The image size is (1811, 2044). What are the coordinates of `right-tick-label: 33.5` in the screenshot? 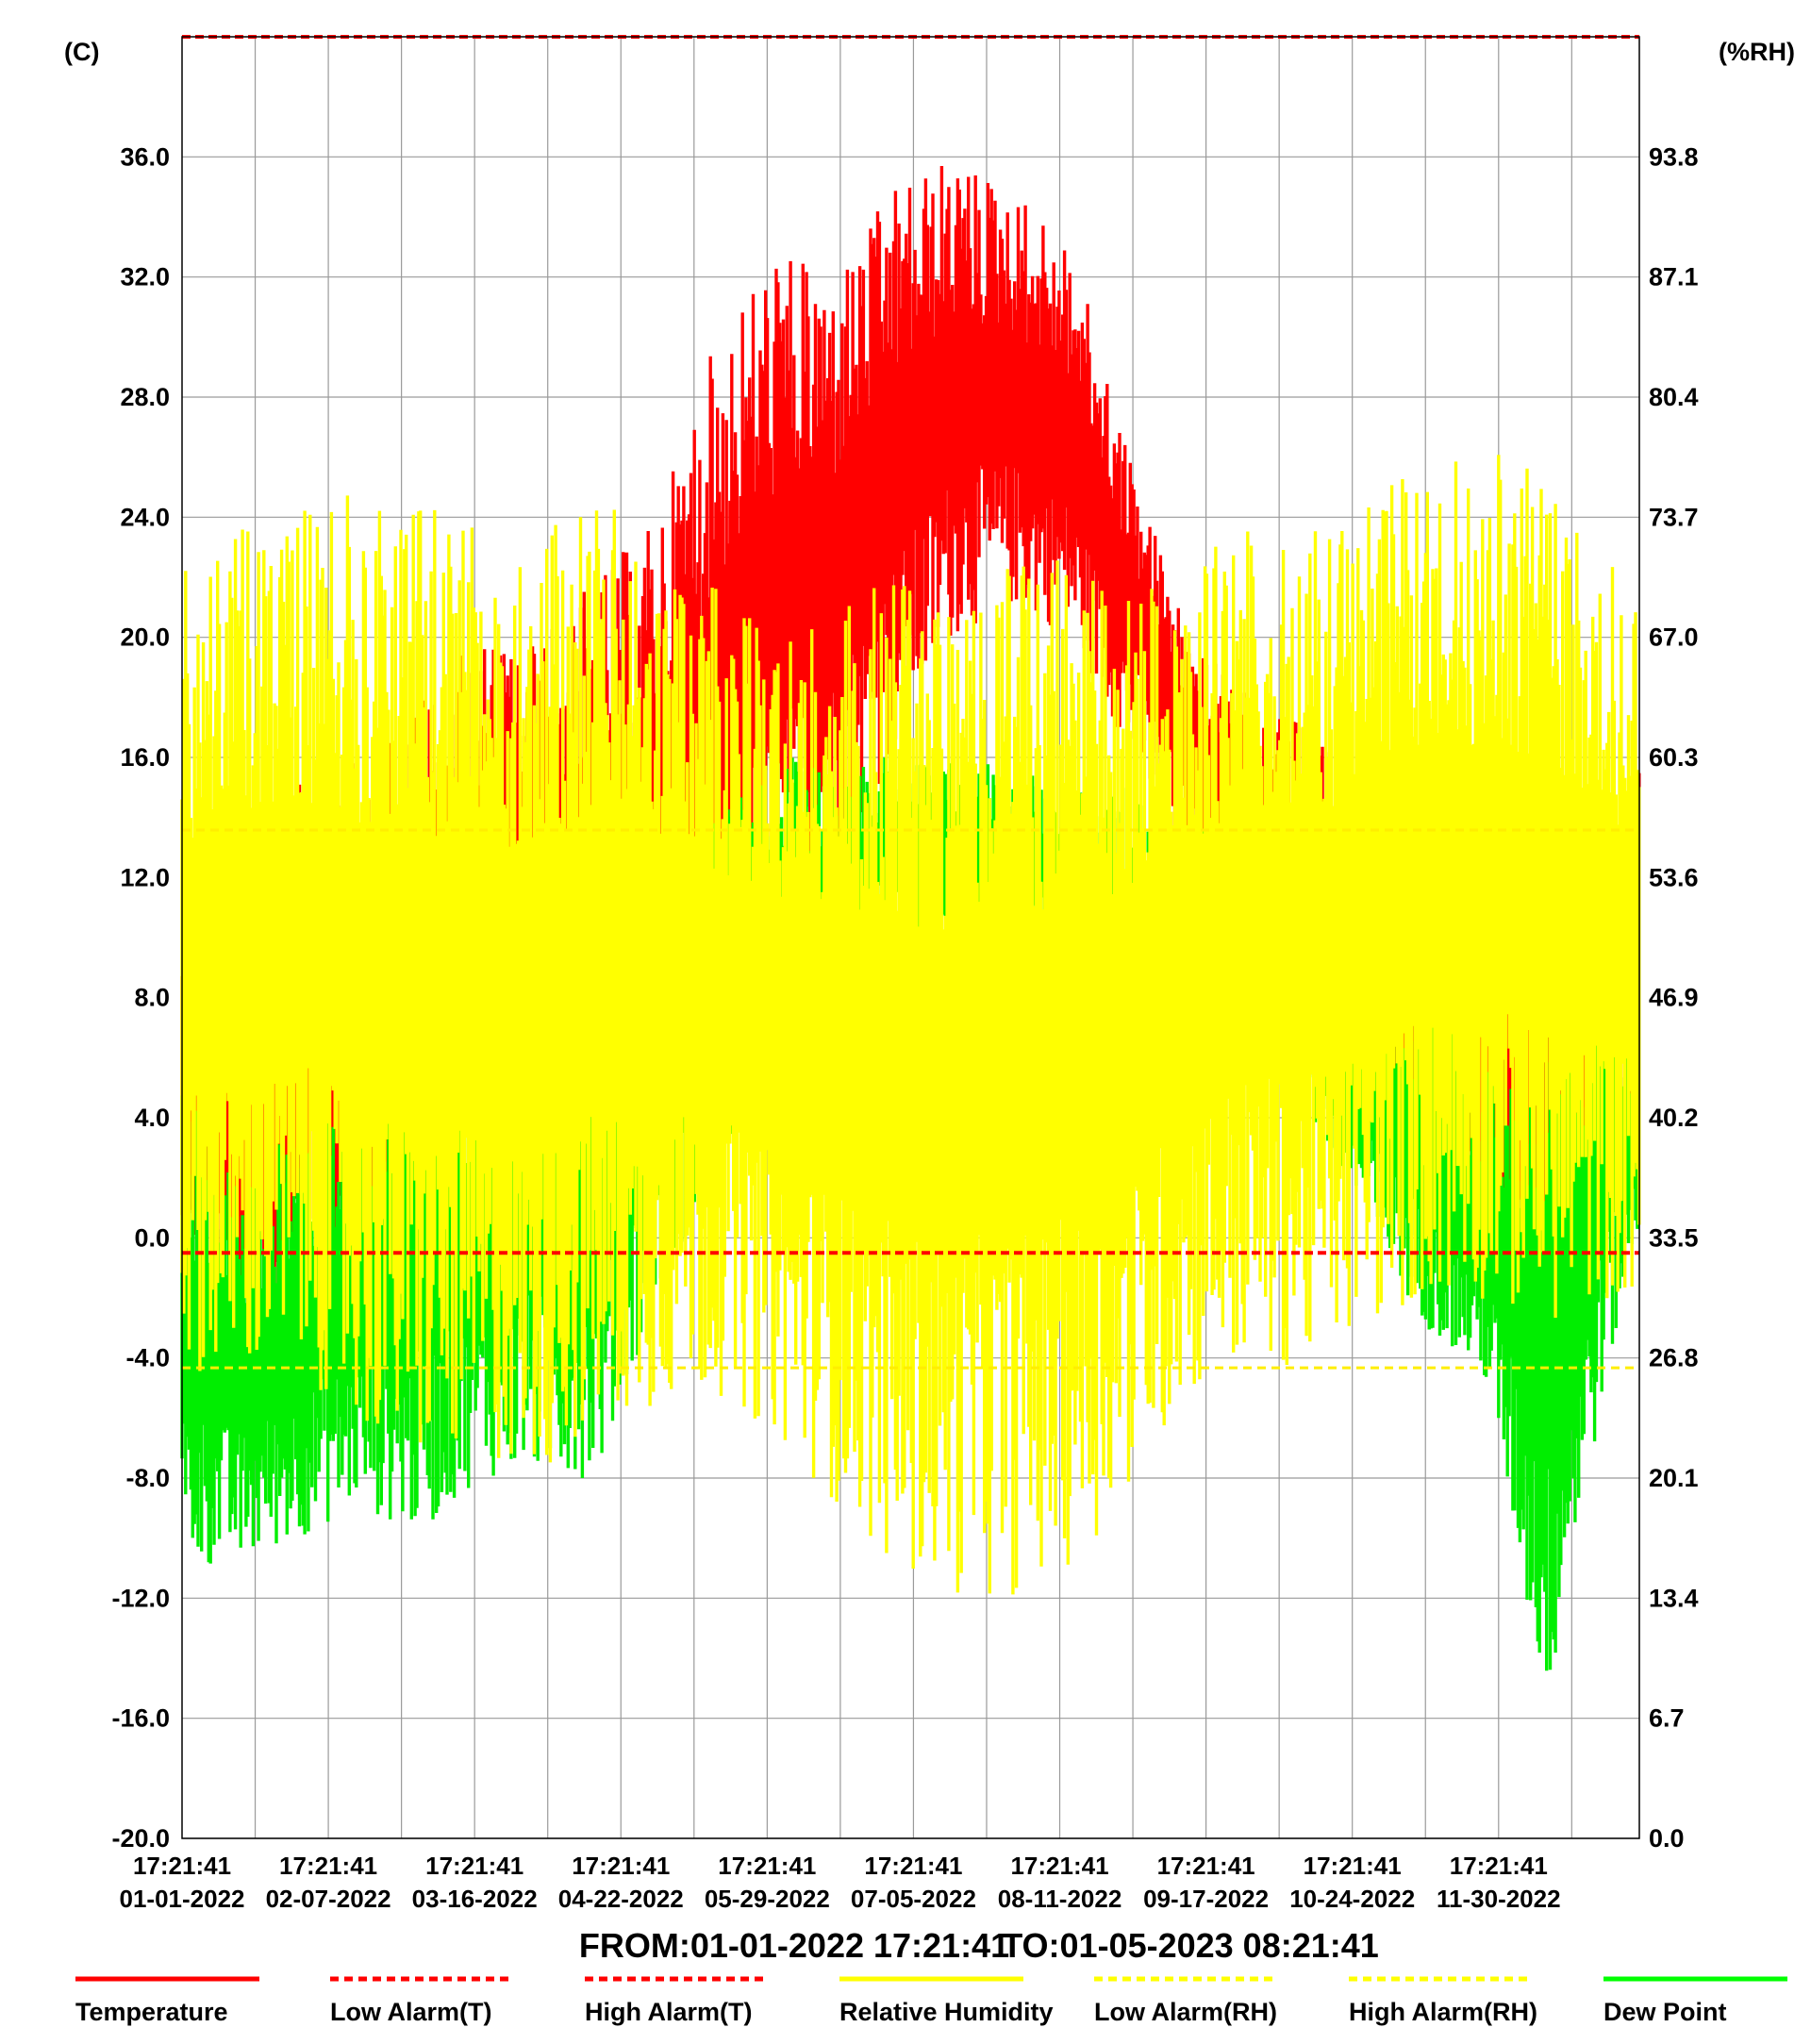 It's located at (1674, 1237).